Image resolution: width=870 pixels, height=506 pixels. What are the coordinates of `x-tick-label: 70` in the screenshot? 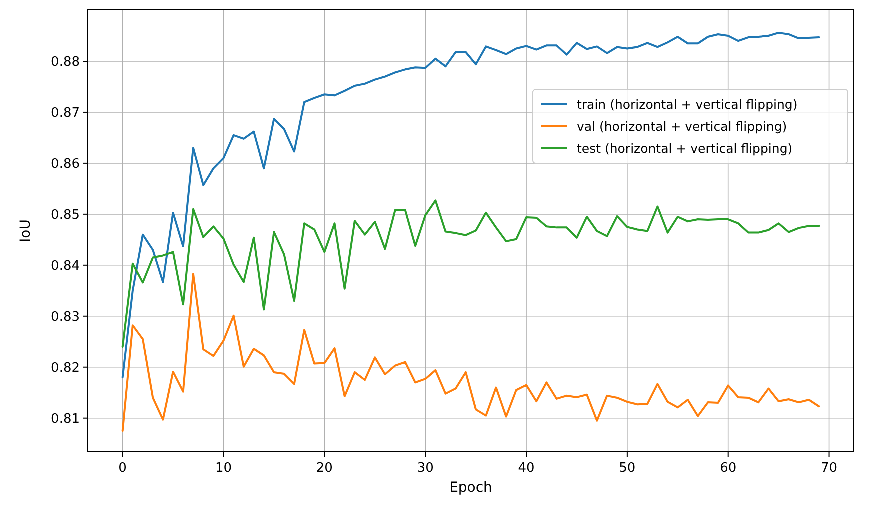 It's located at (829, 468).